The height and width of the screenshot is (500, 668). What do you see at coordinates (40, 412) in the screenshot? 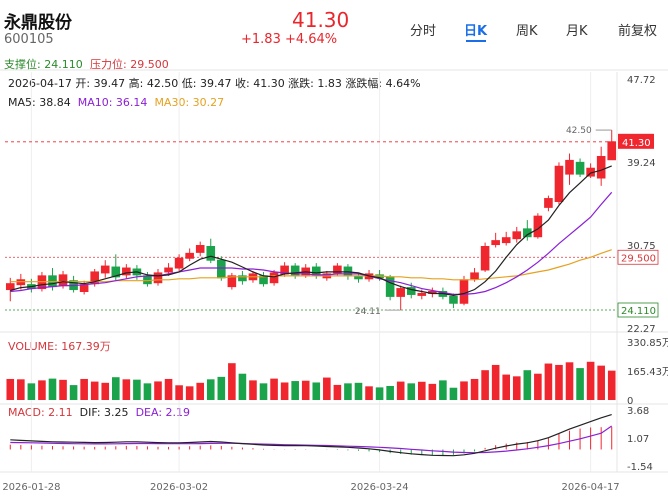
I see `macd-label: MACD: 2.11` at bounding box center [40, 412].